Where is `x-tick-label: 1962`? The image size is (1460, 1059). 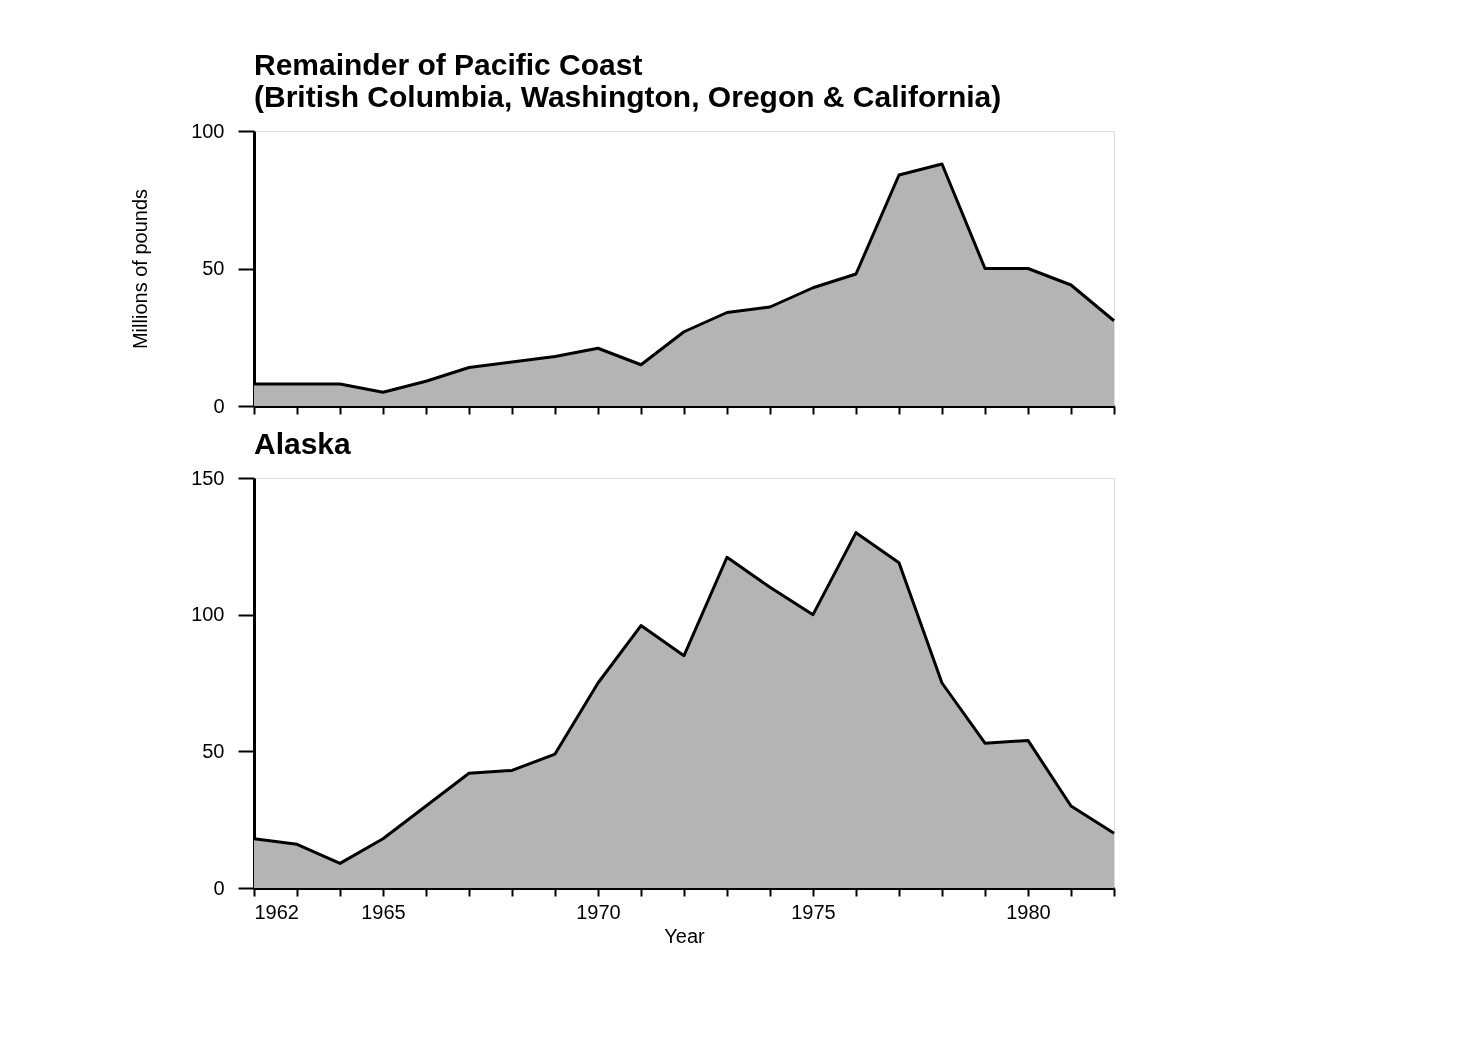
x-tick-label: 1962 is located at coordinates (276, 911).